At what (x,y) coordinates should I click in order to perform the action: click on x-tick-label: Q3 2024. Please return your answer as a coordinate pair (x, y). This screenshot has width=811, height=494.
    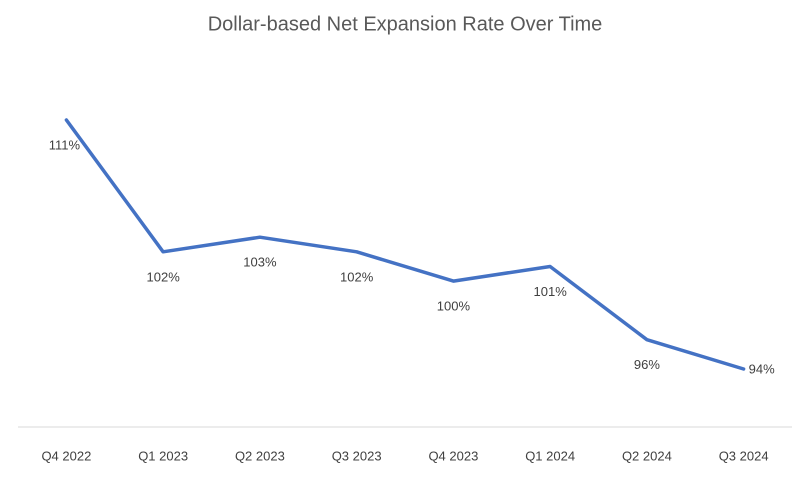
    Looking at the image, I should click on (744, 455).